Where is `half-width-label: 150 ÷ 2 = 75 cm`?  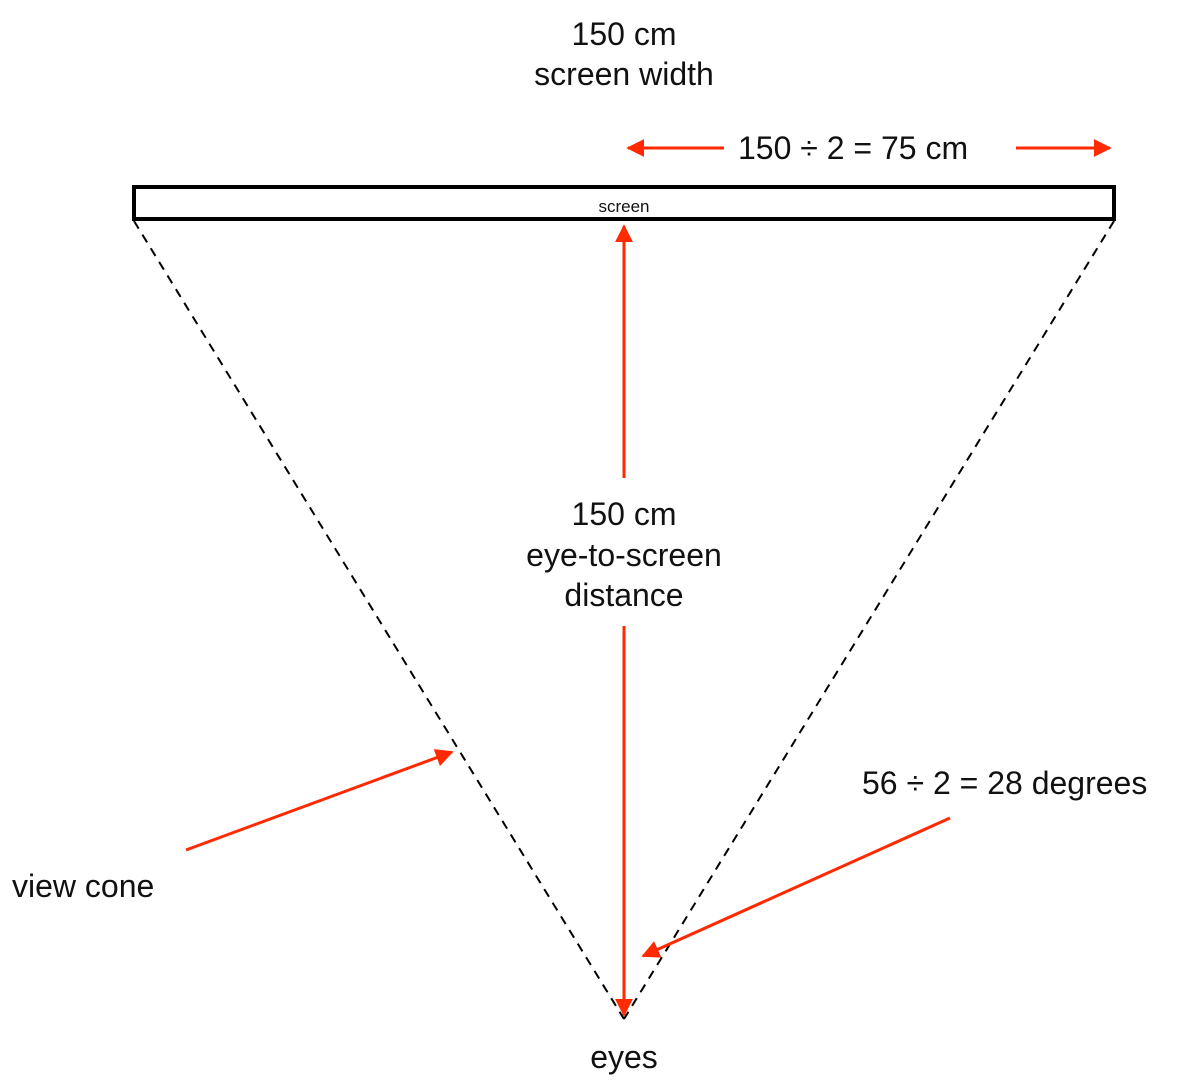
half-width-label: 150 ÷ 2 = 75 cm is located at coordinates (853, 148).